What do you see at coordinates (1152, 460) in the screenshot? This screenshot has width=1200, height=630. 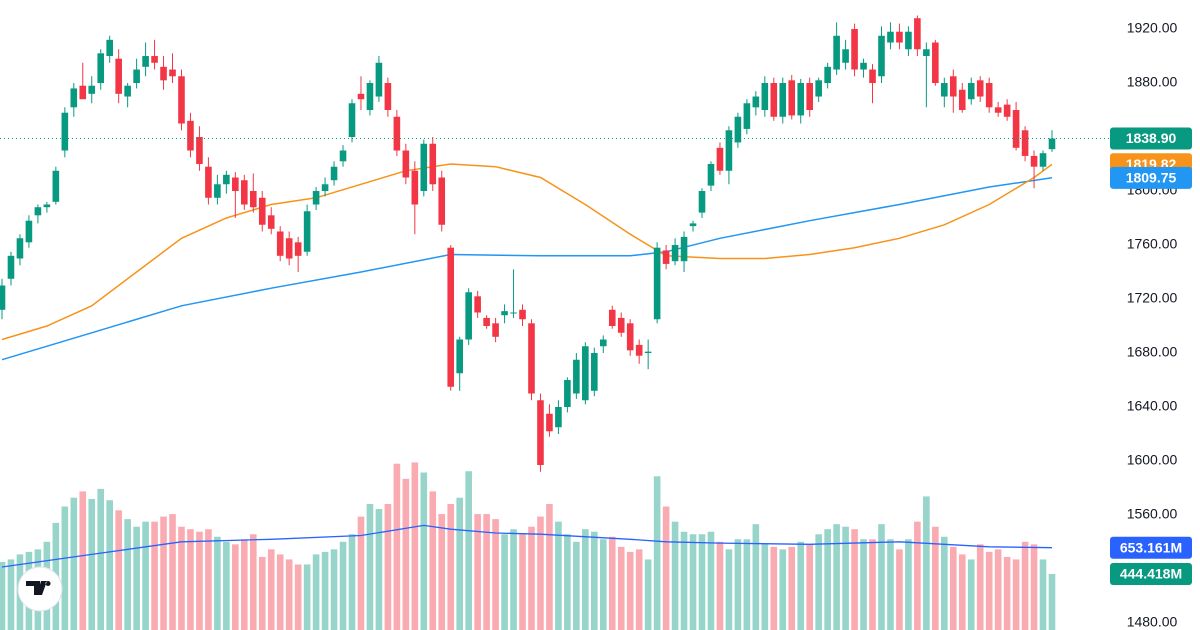 I see `y-tick-label: 1600.00` at bounding box center [1152, 460].